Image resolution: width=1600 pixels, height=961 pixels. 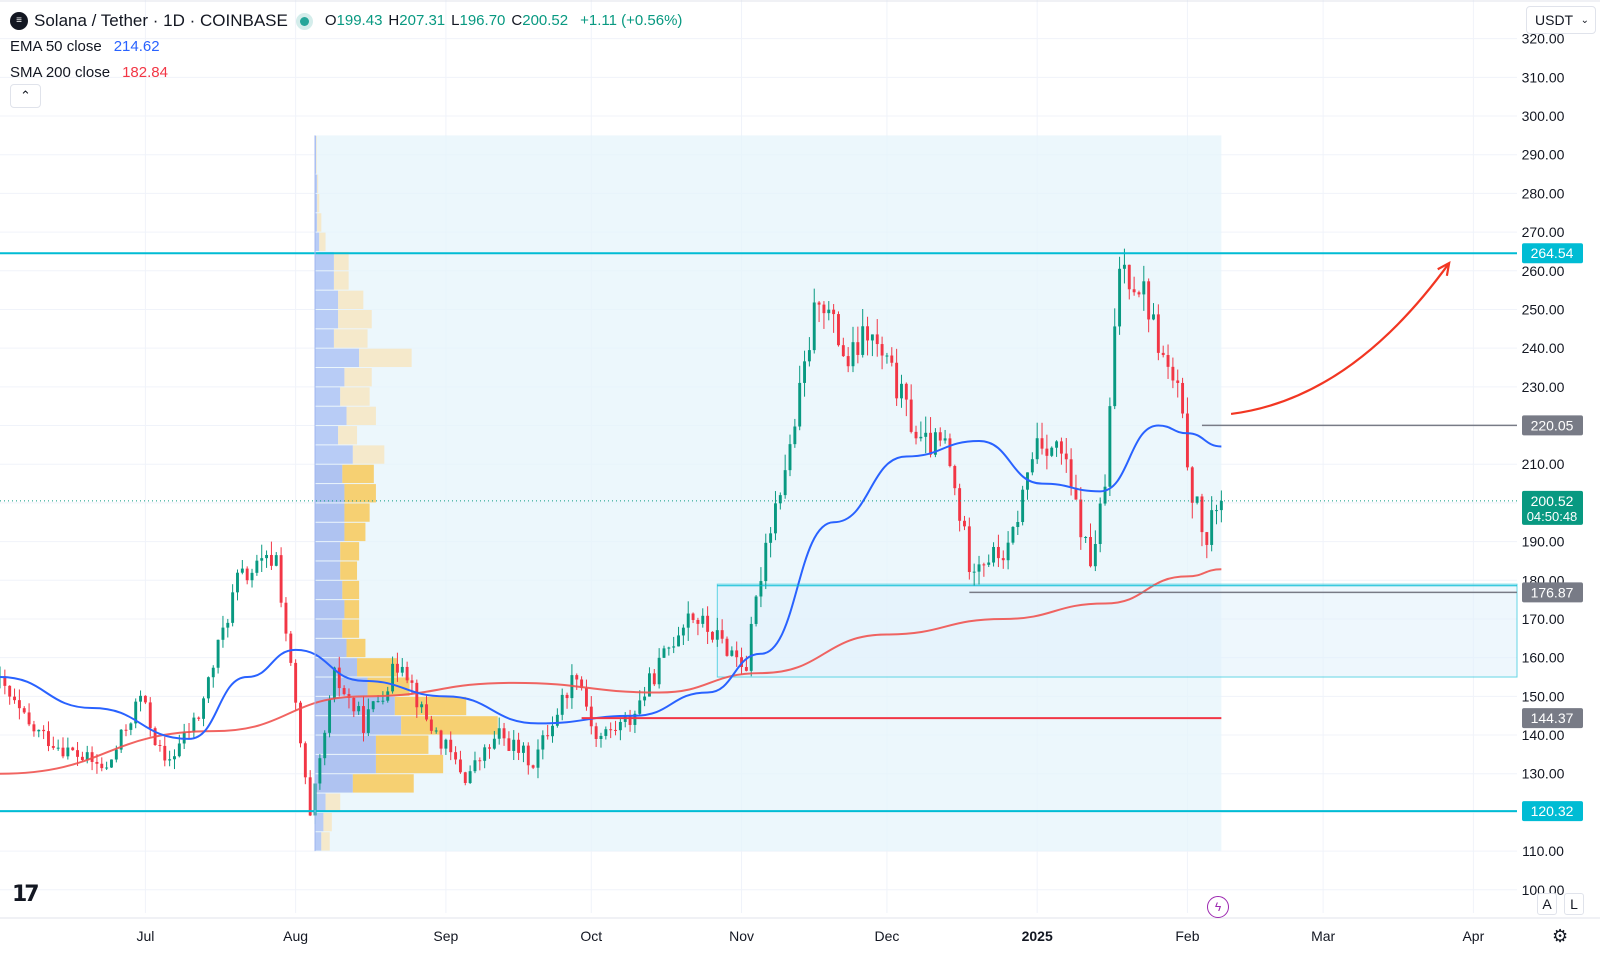 I want to click on symbol-title: Solana / Tether · 1D · COINBASE, so click(x=161, y=20).